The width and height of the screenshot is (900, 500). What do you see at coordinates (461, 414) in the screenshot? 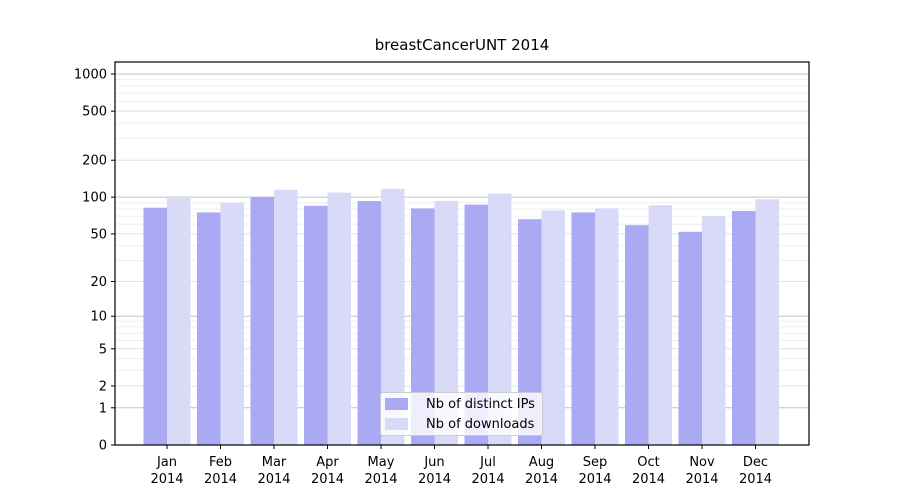
I see `legend: Nb of distinct IPs Nb of downloads` at bounding box center [461, 414].